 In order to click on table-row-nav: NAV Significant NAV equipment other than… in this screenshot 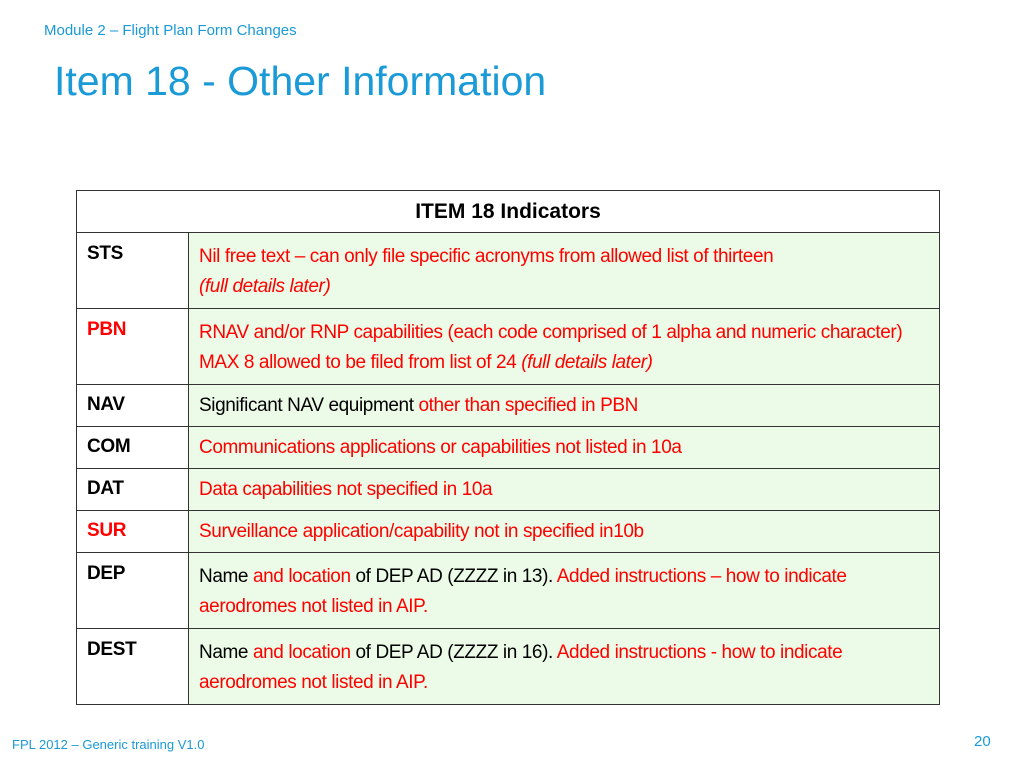, I will do `click(508, 405)`.